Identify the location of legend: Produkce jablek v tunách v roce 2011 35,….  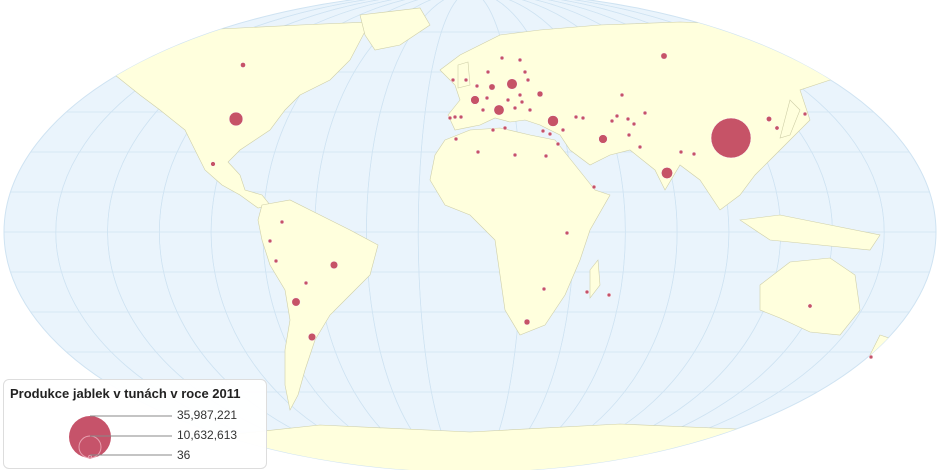
(135, 424).